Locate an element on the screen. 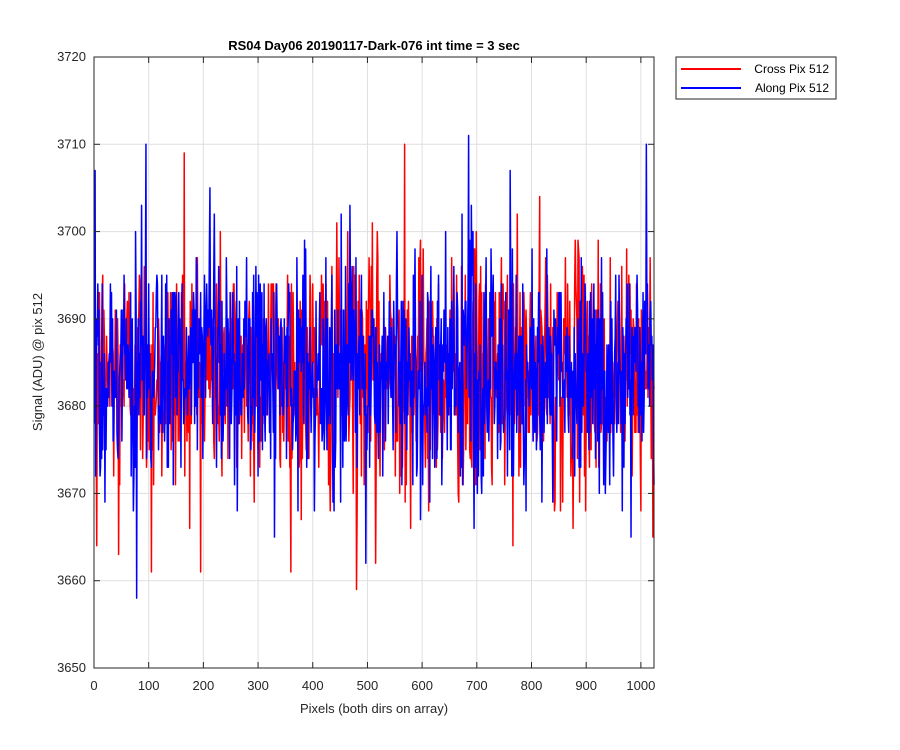 The image size is (900, 750). x-tick-label: 100 is located at coordinates (149, 685).